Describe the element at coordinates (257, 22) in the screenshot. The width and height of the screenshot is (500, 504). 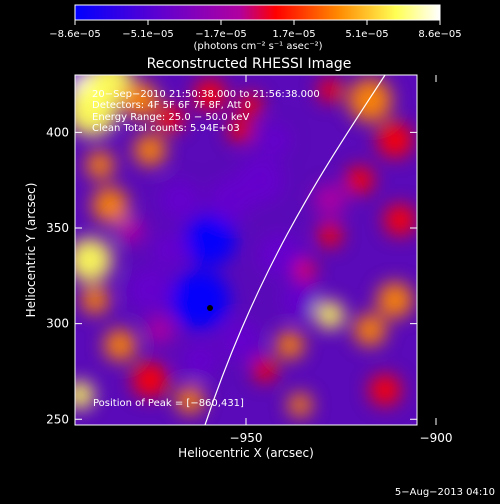
I see `colorbar-ticks` at that location.